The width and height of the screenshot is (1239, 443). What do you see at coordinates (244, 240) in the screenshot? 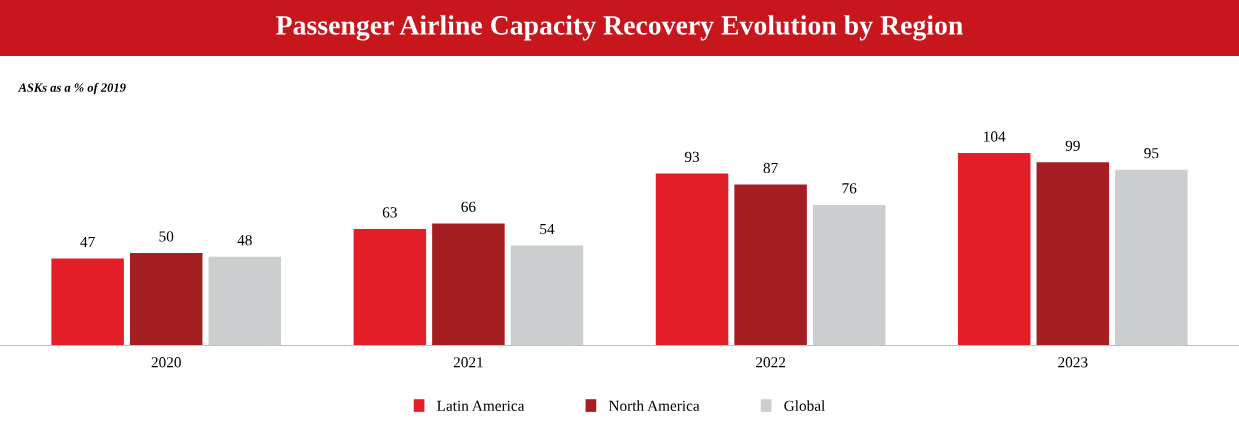
I see `data-label: 48` at bounding box center [244, 240].